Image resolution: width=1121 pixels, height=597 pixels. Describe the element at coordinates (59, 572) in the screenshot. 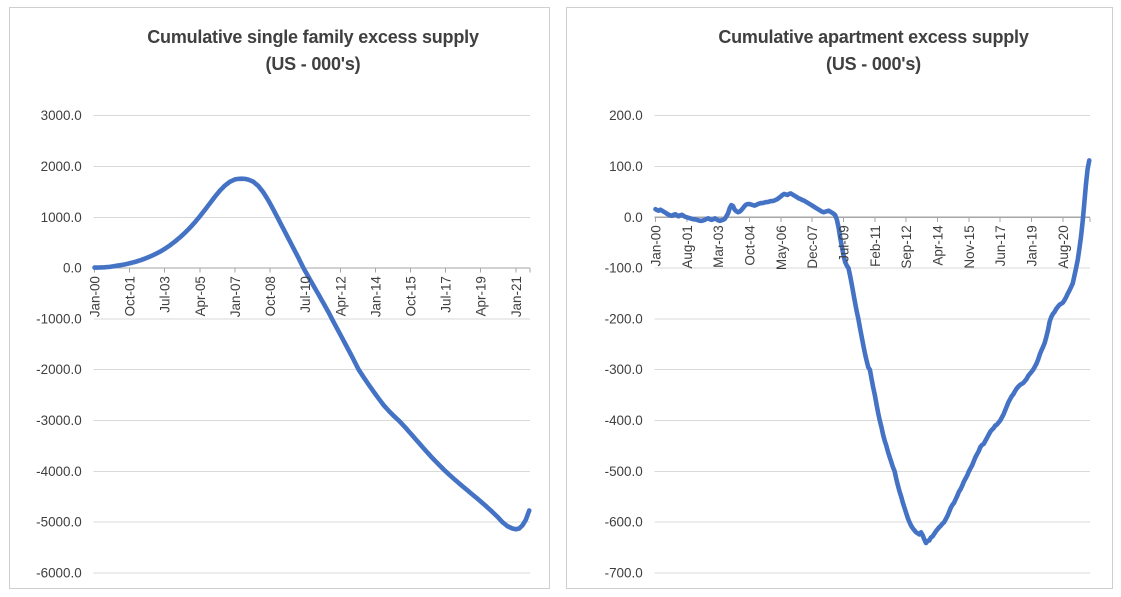

I see `y-axis-tick-label: -6000.0` at that location.